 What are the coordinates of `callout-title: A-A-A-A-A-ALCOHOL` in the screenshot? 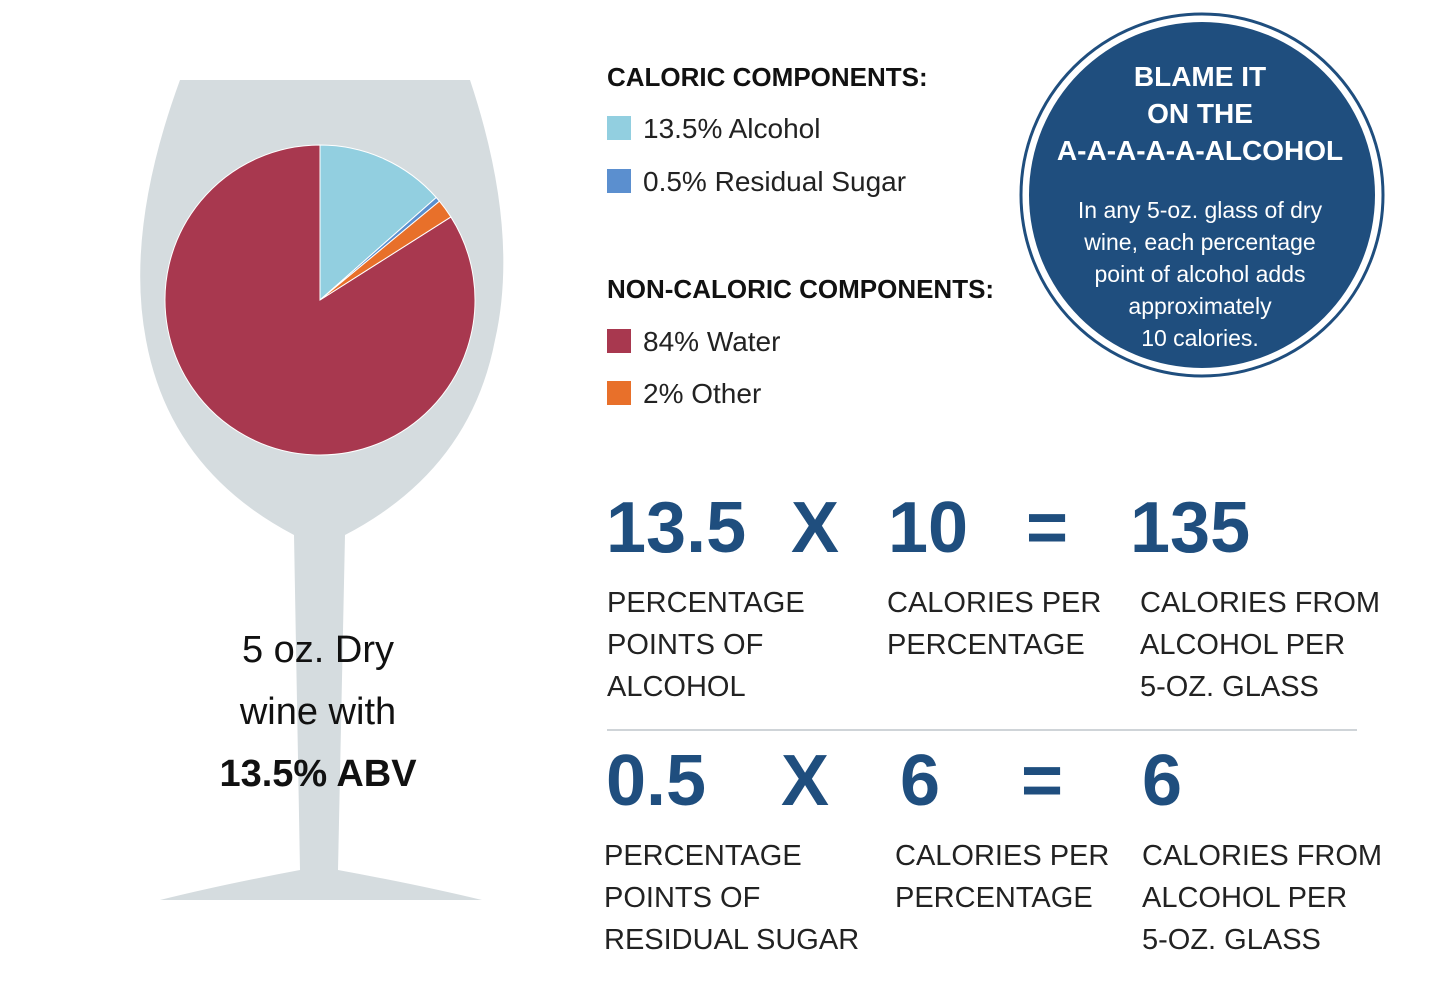 It's located at (1200, 150).